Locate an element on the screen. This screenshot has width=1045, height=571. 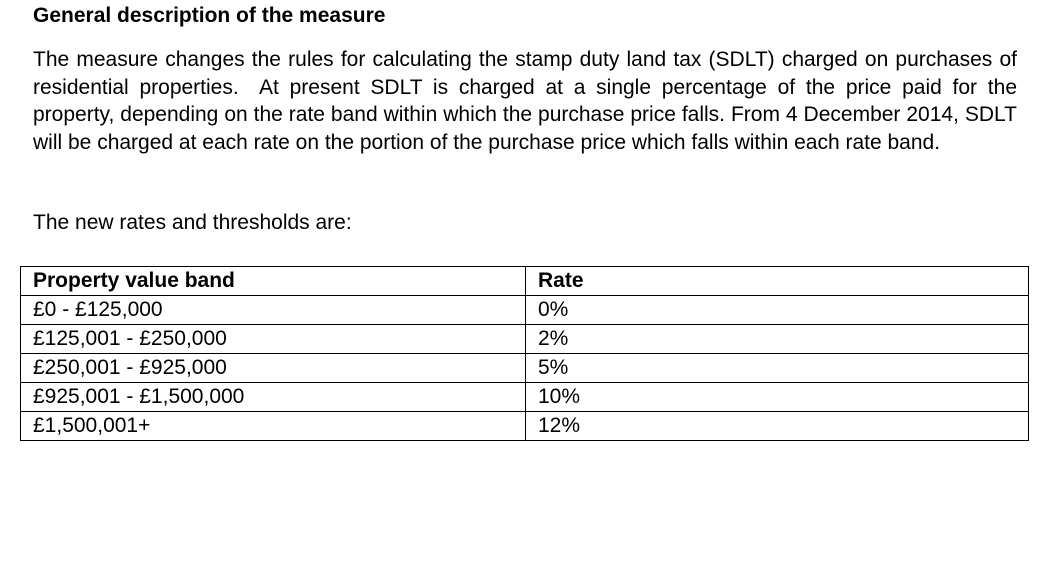
band-cell: £125,001 - £250,000 is located at coordinates (273, 339).